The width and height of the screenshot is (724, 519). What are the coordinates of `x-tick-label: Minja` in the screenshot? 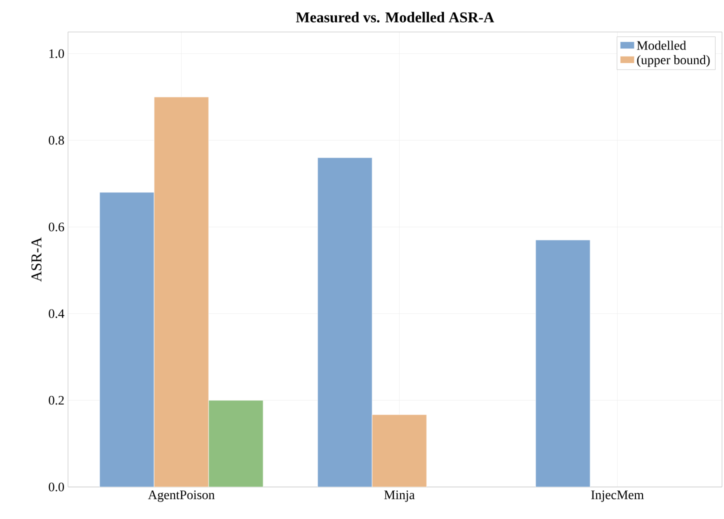 It's located at (399, 496).